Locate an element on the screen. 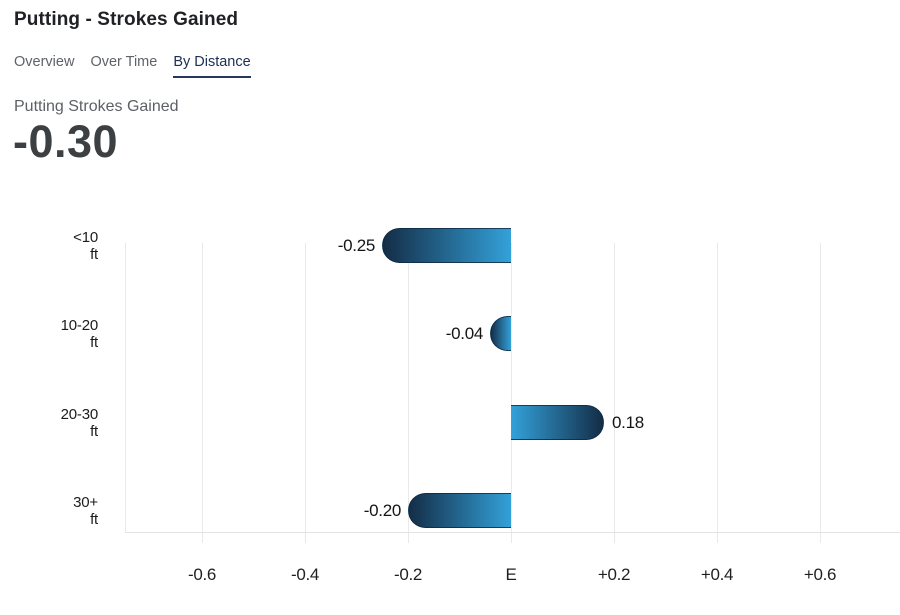 Image resolution: width=900 pixels, height=615 pixels. x-axis-line is located at coordinates (512, 532).